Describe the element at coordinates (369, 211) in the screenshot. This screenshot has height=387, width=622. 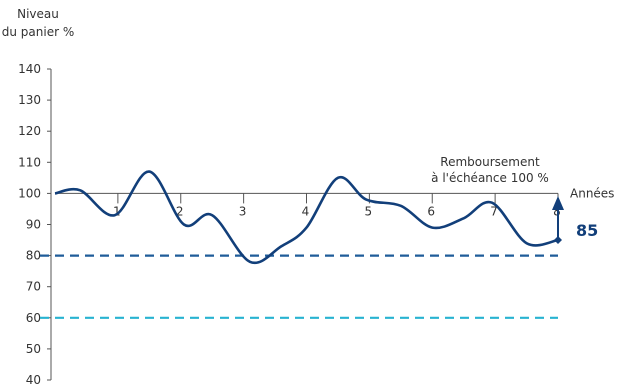
I see `x-tick-label: 5` at that location.